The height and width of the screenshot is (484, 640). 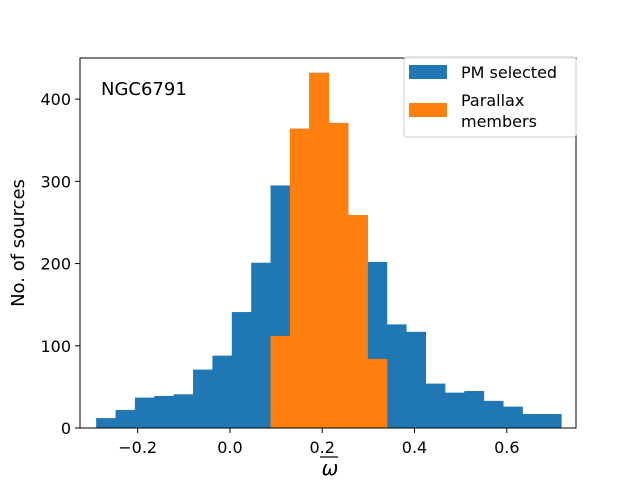 I want to click on cluster-annotation: NGC6791, so click(x=144, y=89).